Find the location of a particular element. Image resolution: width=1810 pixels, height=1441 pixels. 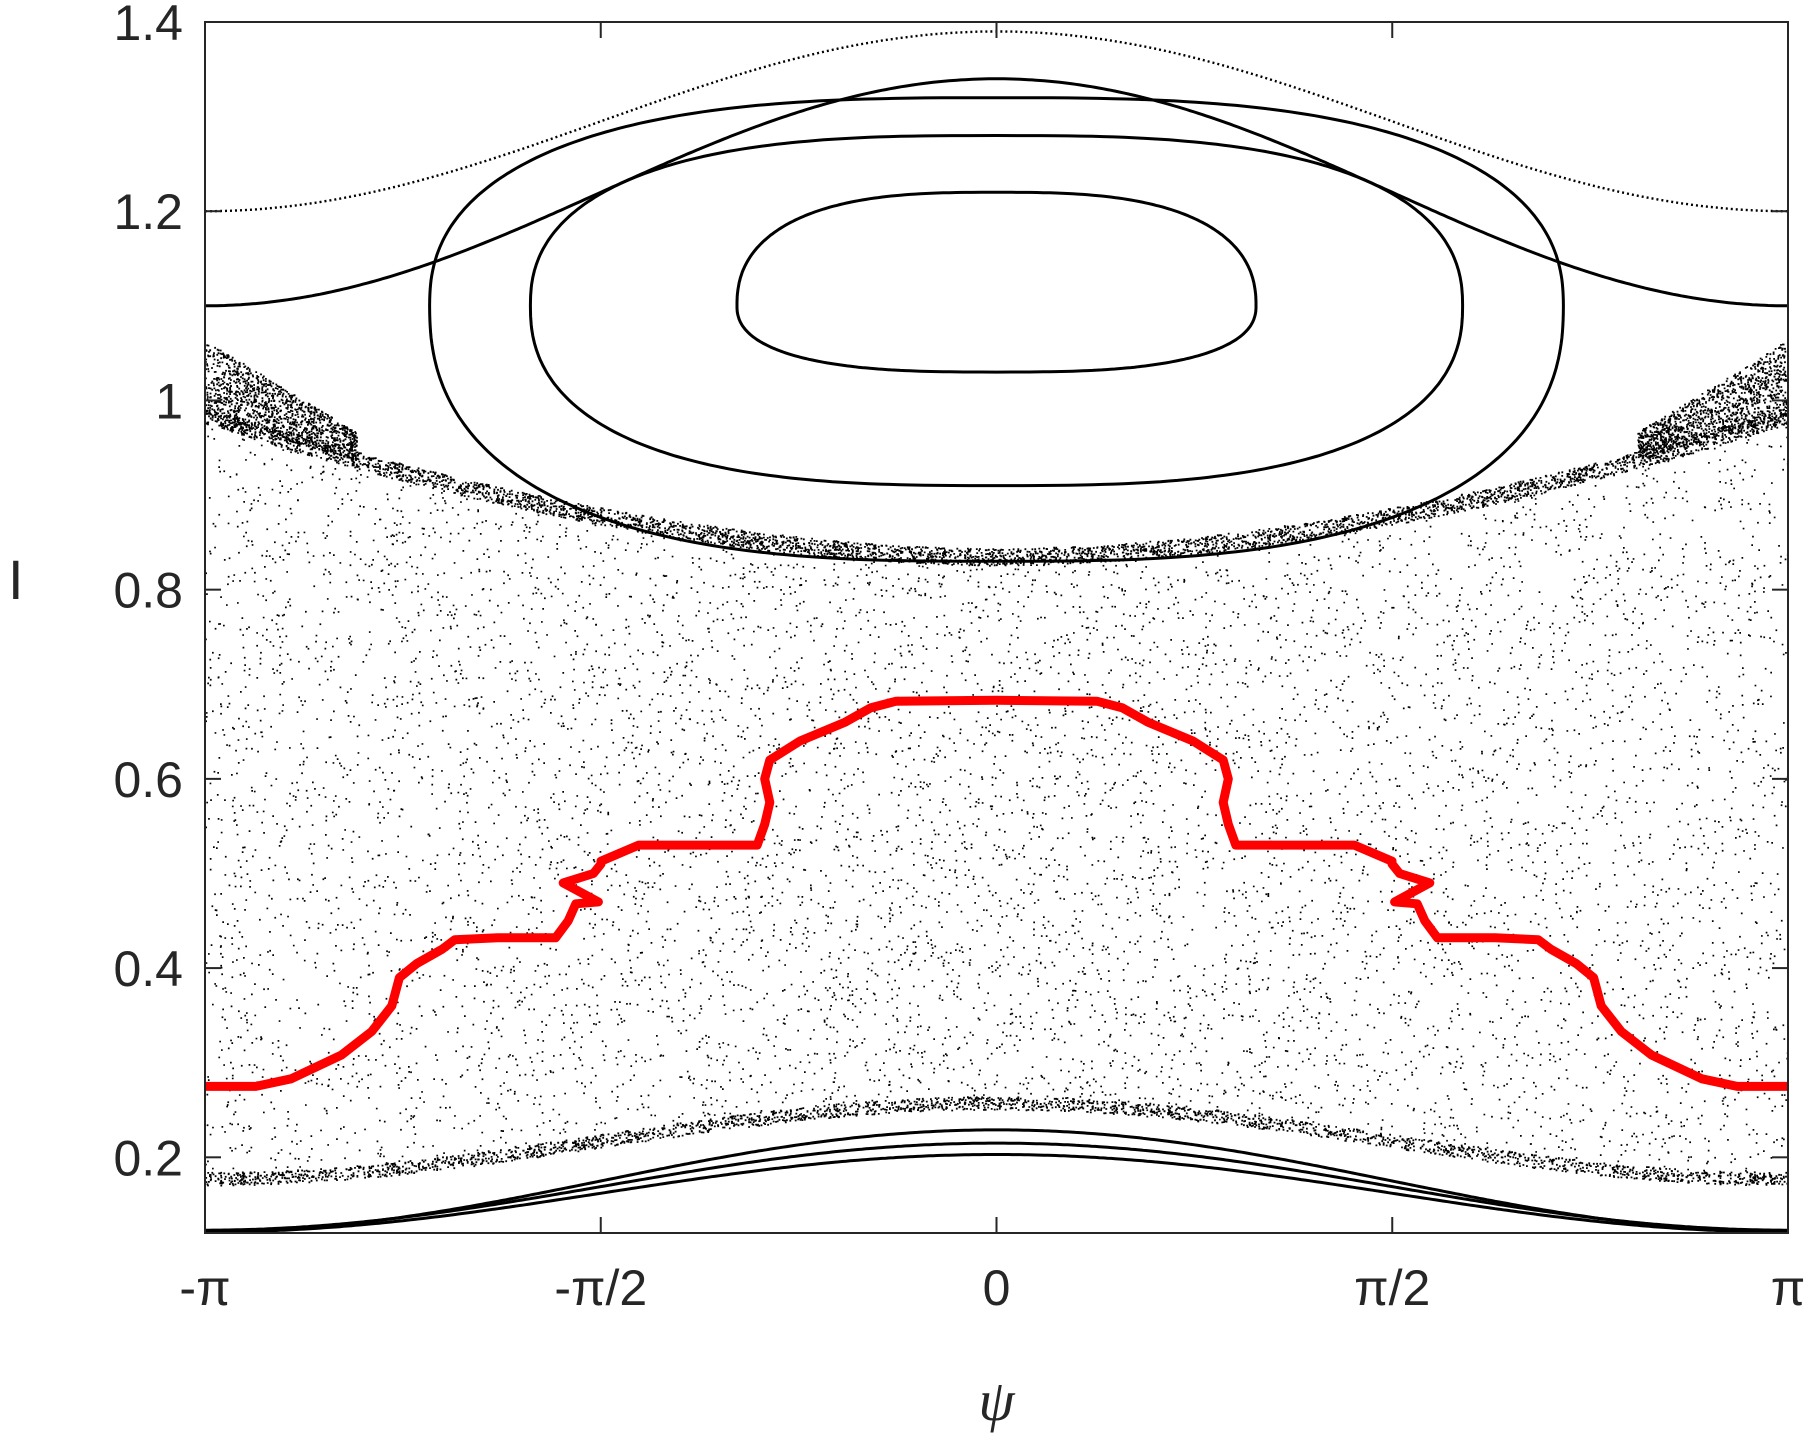

x-tick-label-0: -π is located at coordinates (204, 1288).